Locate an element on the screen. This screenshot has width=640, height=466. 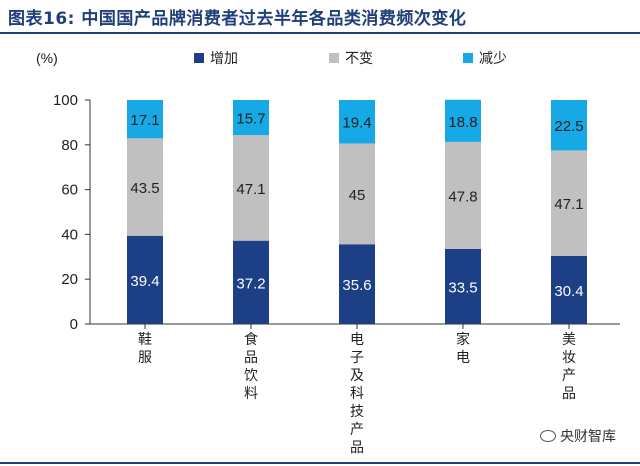
x-tick-label: 电子及科技产品 is located at coordinates (357, 394).